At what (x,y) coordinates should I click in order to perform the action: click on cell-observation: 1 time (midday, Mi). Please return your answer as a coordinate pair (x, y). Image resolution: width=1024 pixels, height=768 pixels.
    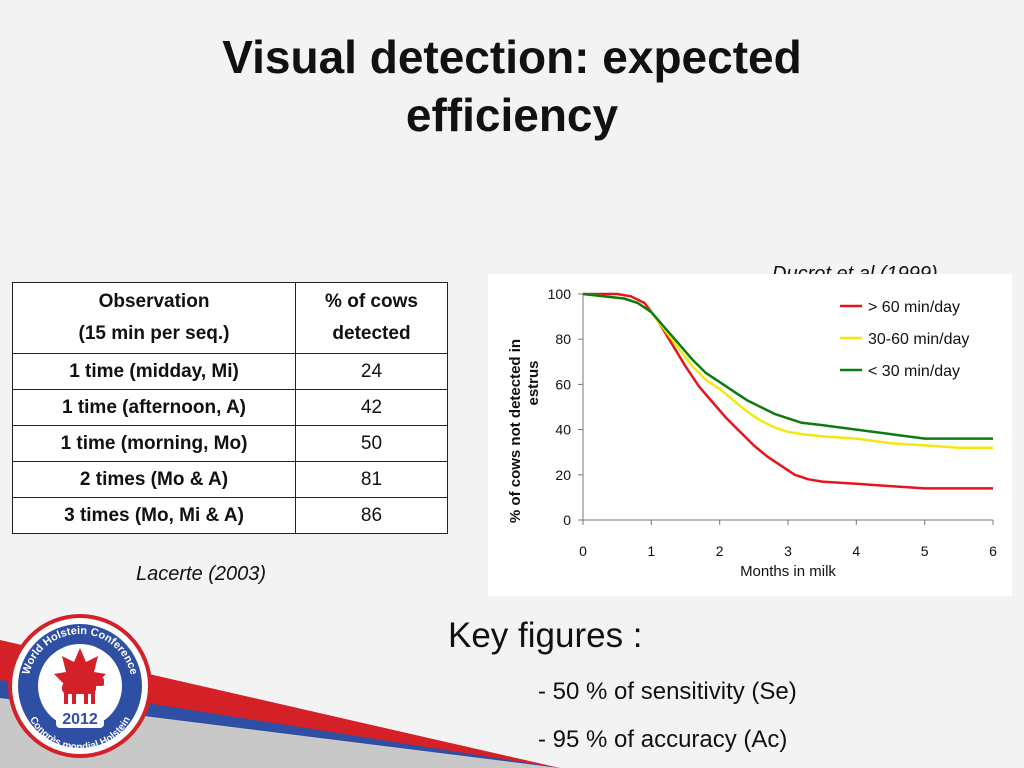
    Looking at the image, I should click on (154, 371).